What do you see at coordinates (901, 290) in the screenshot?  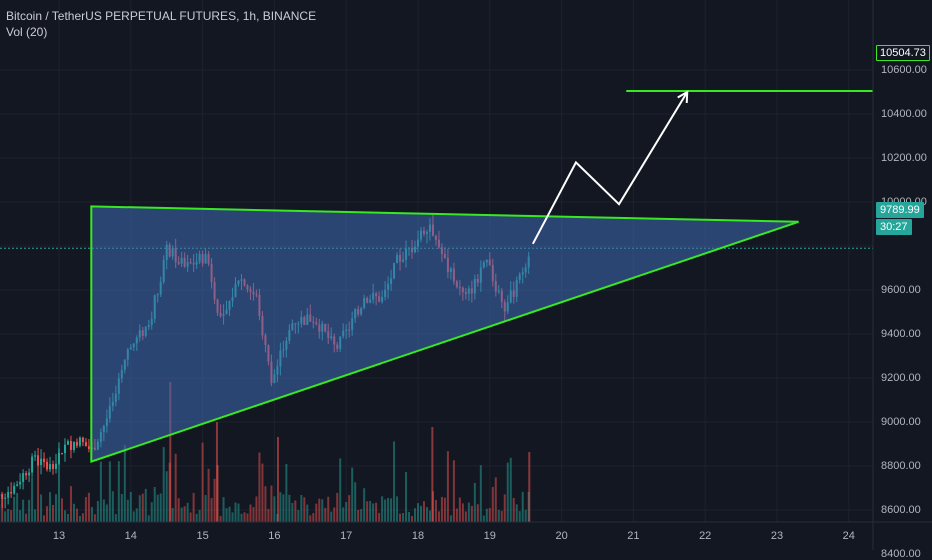 I see `price-tick-label: 9600.00` at bounding box center [901, 290].